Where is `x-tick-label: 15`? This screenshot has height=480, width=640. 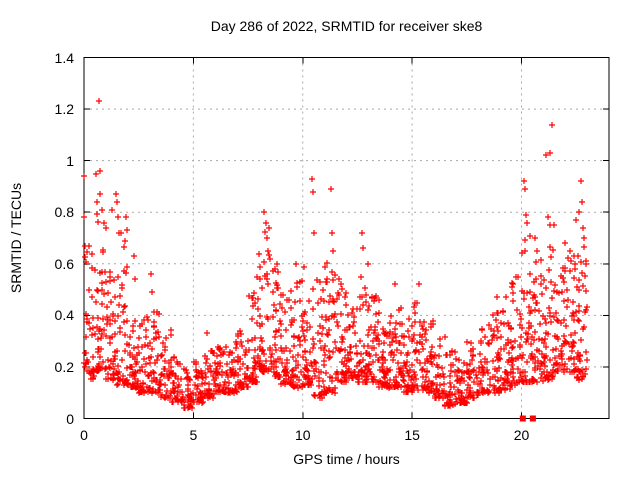
x-tick-label: 15 is located at coordinates (412, 435).